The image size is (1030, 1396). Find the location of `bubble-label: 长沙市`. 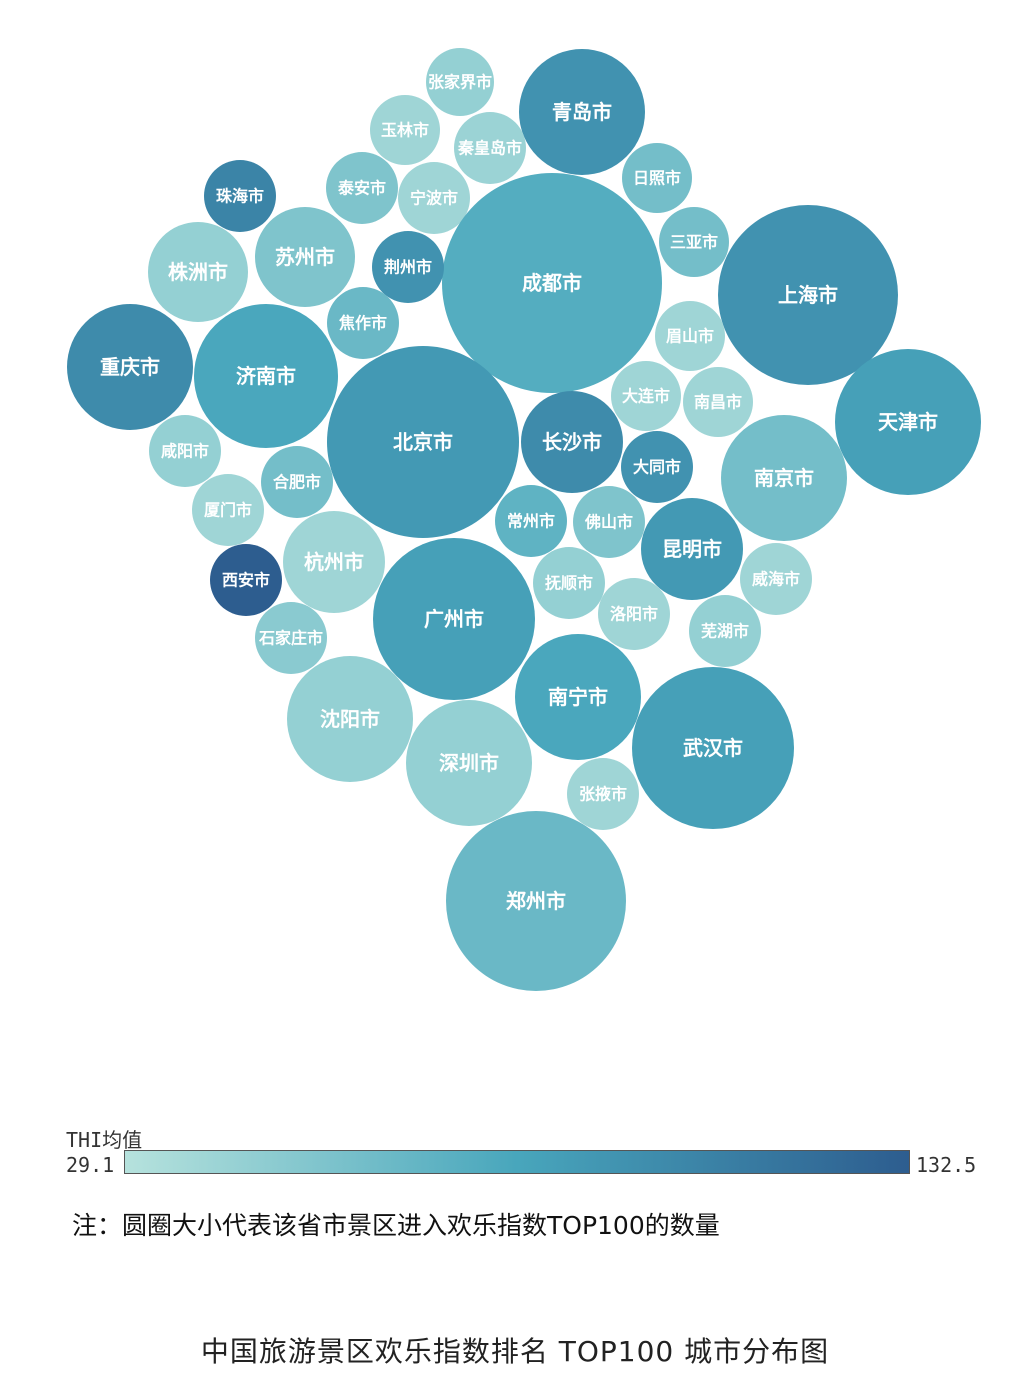

bubble-label: 长沙市 is located at coordinates (572, 442).